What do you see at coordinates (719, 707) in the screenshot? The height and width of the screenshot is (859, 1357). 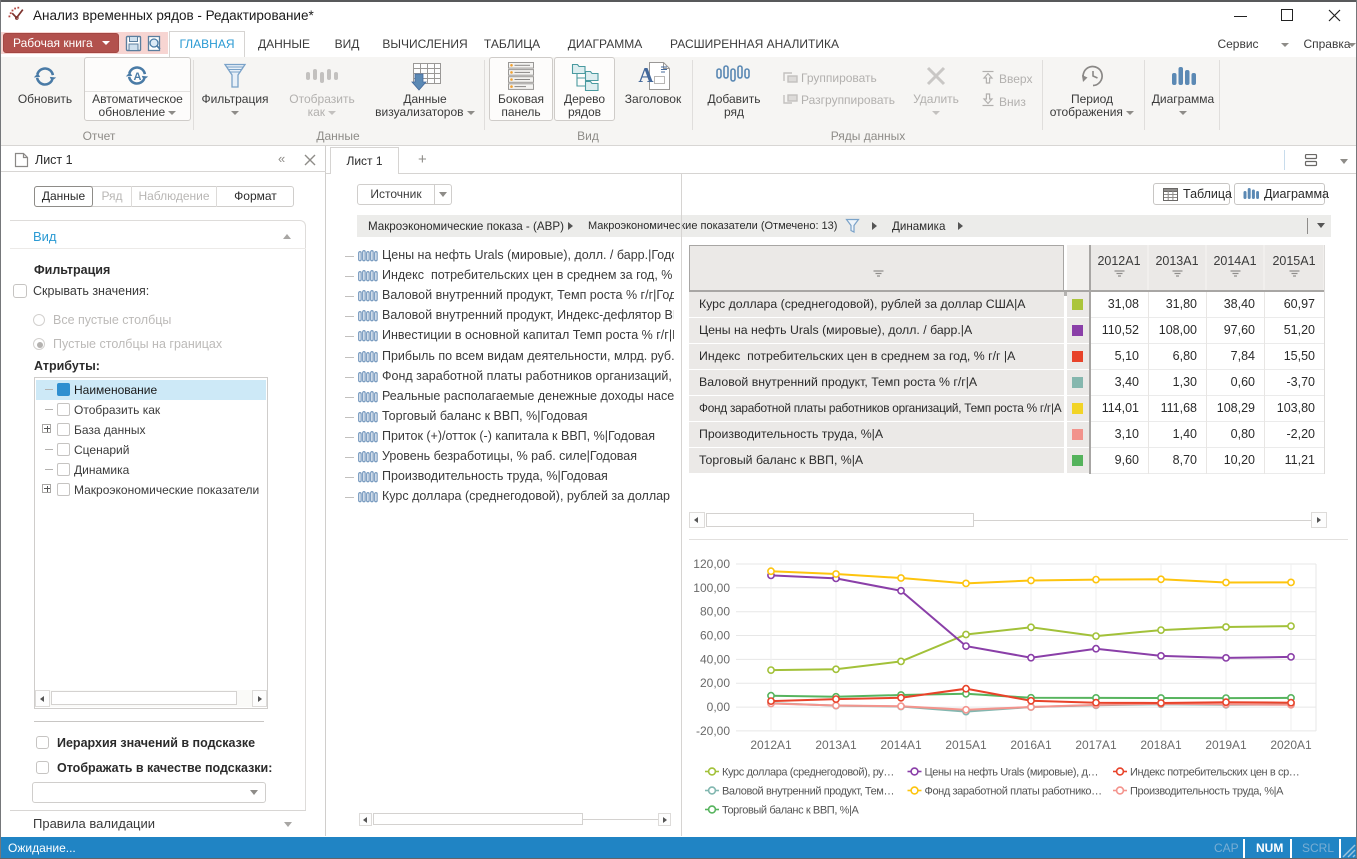 I see `svg-text: 0,00` at bounding box center [719, 707].